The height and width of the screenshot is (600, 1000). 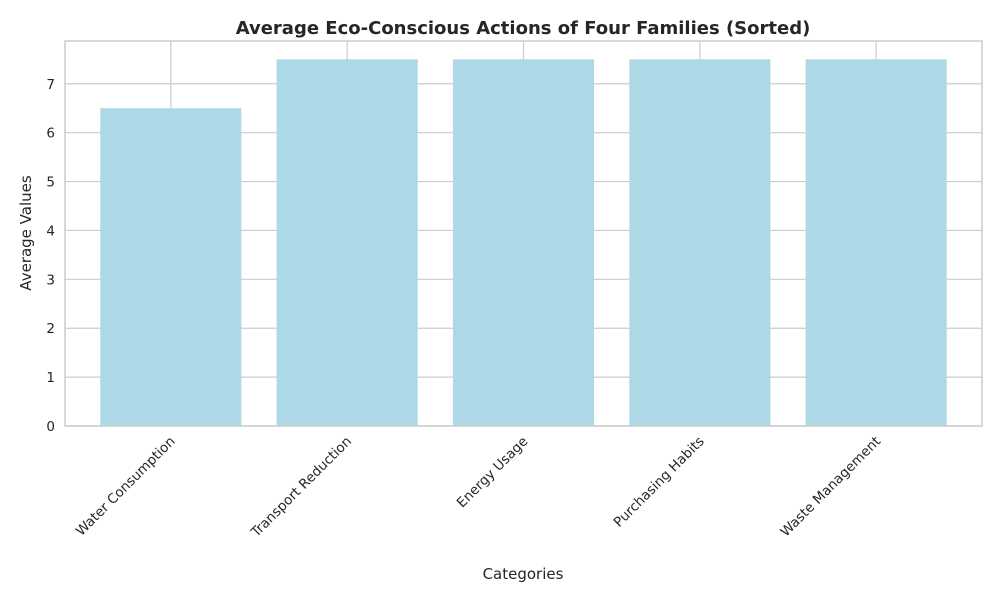 I want to click on x-axis-label: Categories, so click(x=523, y=574).